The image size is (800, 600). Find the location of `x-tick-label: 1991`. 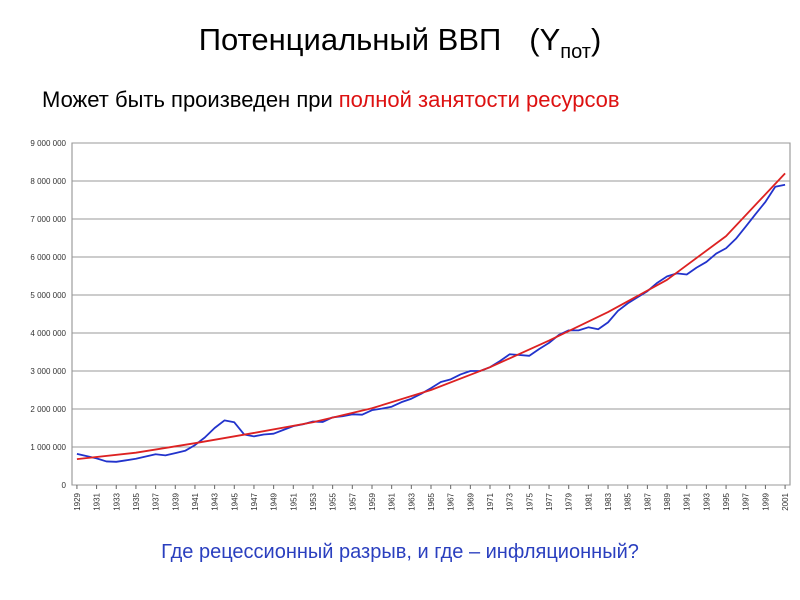

x-tick-label: 1991 is located at coordinates (687, 501).